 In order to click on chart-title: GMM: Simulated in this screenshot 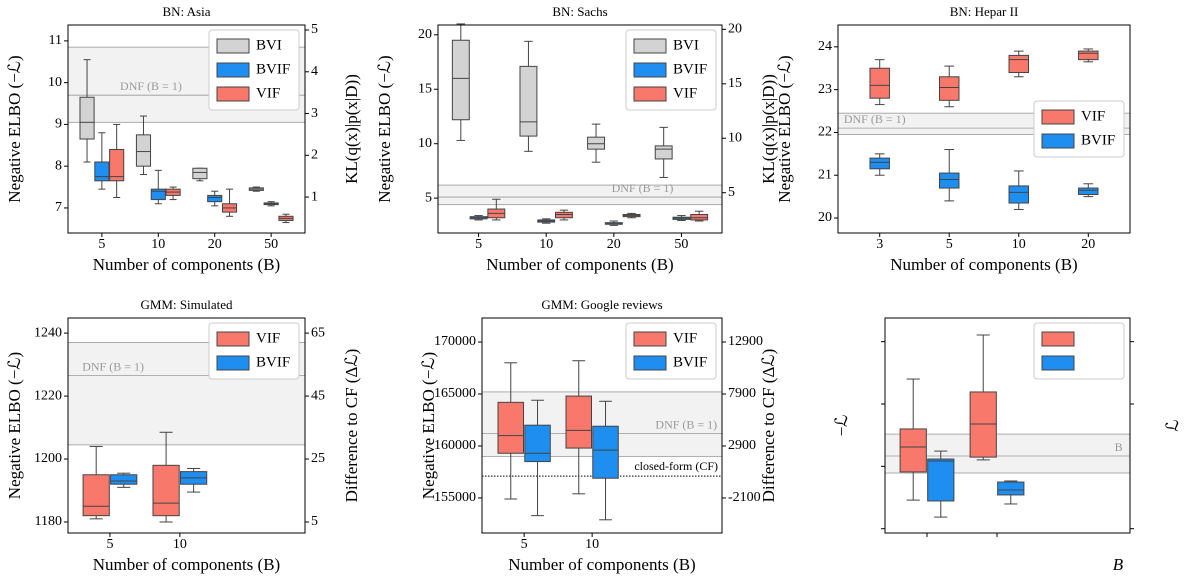, I will do `click(186, 304)`.